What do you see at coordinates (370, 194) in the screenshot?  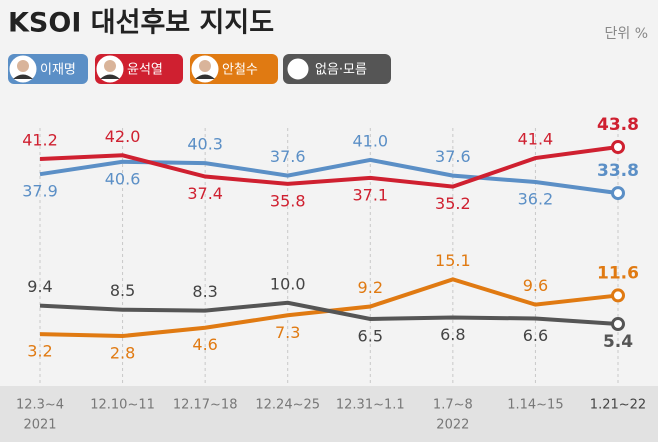 I see `data-label: 37.1` at bounding box center [370, 194].